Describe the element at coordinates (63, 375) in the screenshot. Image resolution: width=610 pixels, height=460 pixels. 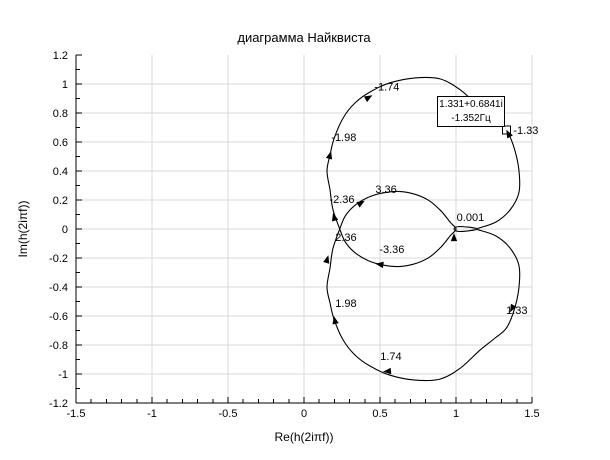
I see `y-tick-label: -1` at that location.